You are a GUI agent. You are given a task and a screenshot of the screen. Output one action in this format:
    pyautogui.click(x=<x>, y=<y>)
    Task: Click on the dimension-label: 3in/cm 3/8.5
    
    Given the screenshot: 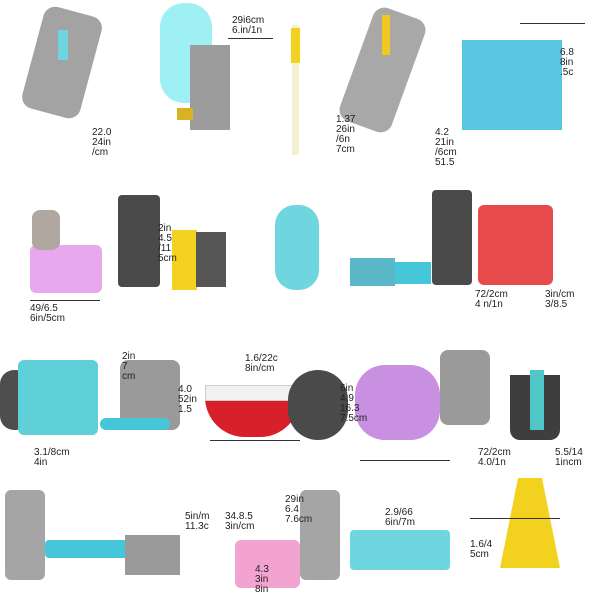 What is the action you would take?
    pyautogui.click(x=560, y=299)
    